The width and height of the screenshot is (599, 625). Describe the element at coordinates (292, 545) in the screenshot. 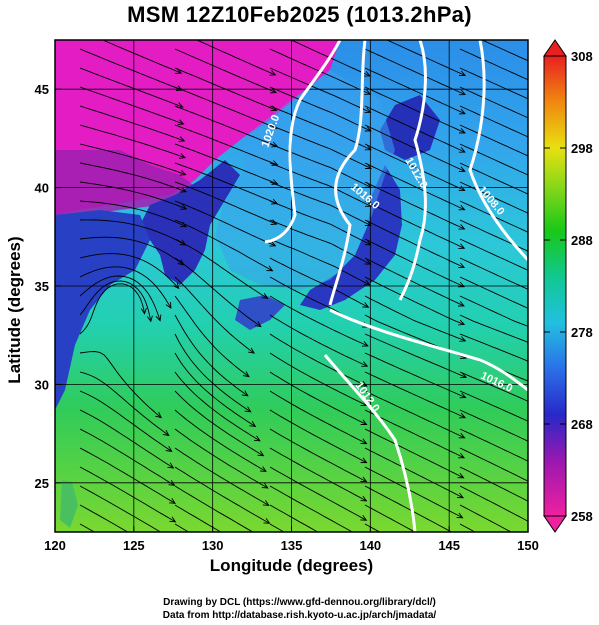

I see `x-tick-label: 135` at that location.